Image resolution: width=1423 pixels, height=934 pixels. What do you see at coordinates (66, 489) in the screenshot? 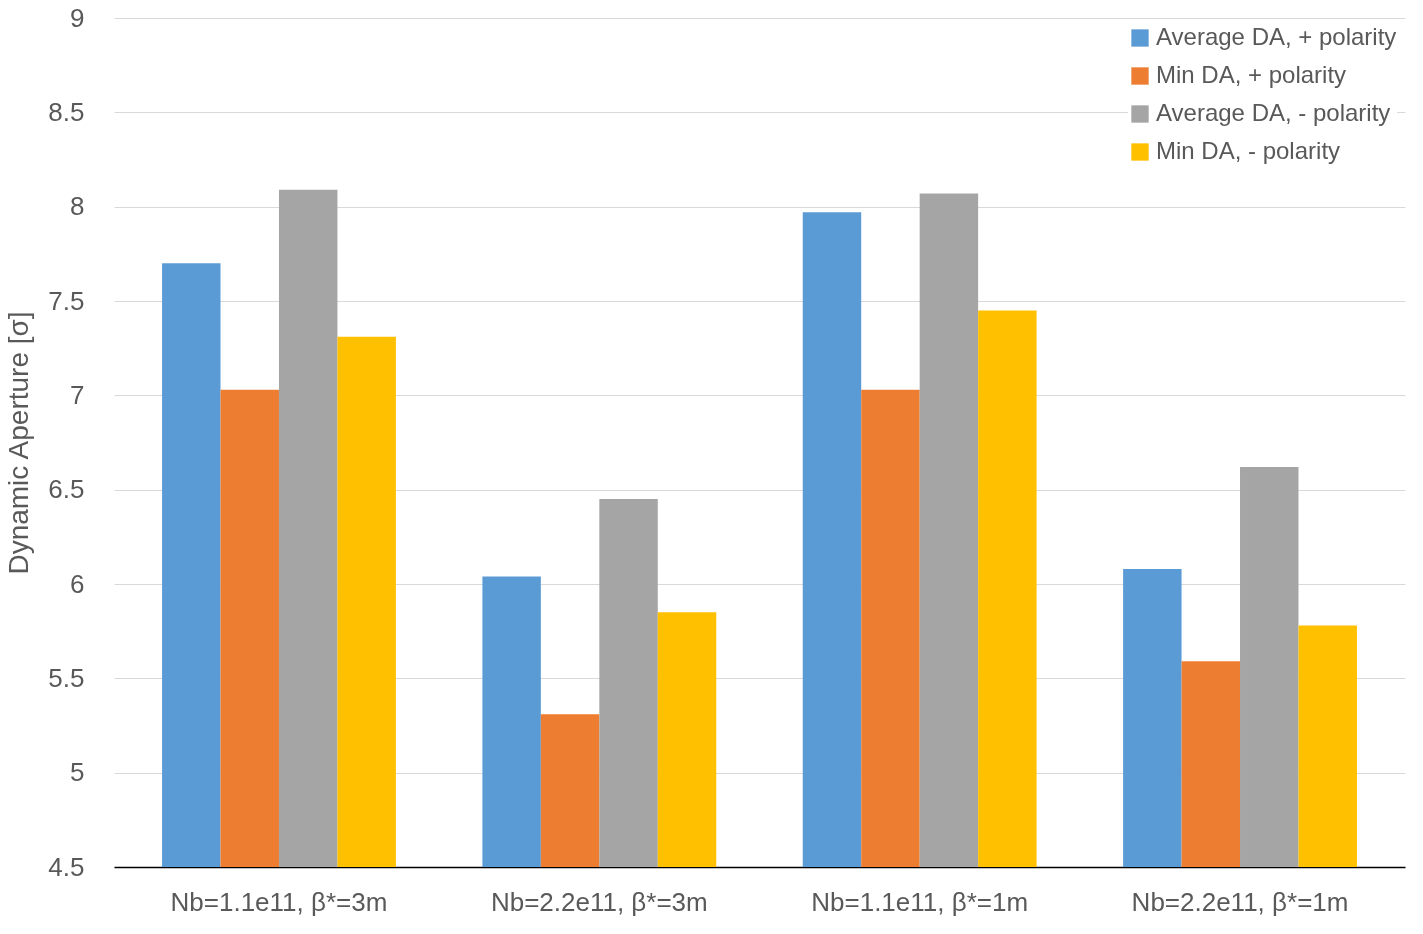
I see `y-tick-label: 6.5` at bounding box center [66, 489].